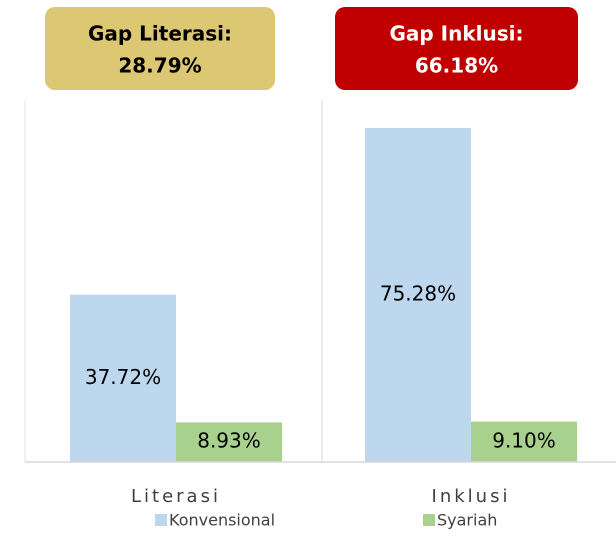 This screenshot has width=616, height=538. What do you see at coordinates (471, 496) in the screenshot?
I see `x-tick-label: Inklusi` at bounding box center [471, 496].